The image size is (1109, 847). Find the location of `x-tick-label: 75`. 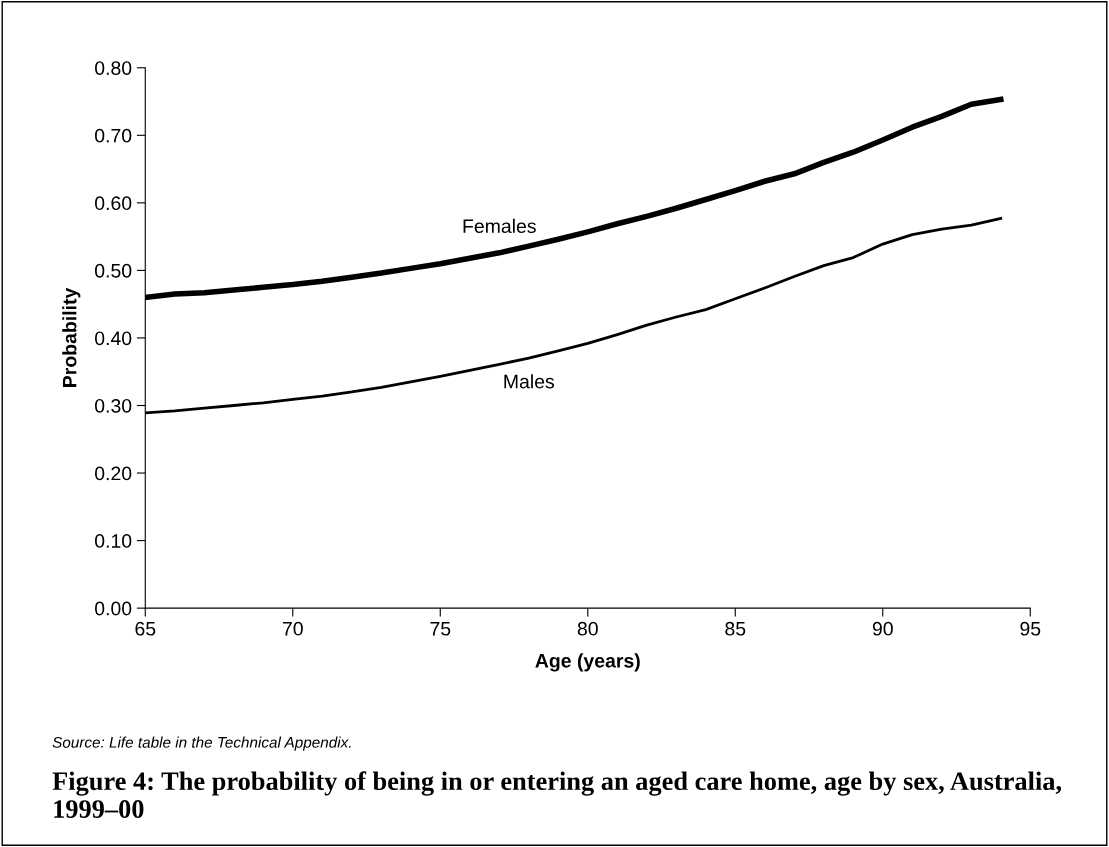

x-tick-label: 75 is located at coordinates (440, 629).